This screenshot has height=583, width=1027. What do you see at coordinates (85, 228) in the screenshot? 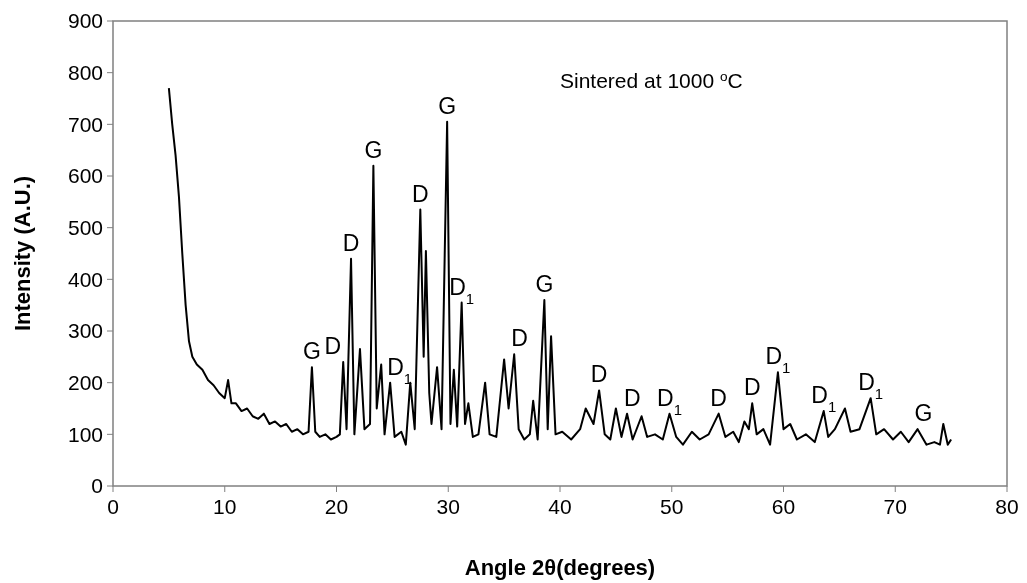
I see `y-tick-label: 500` at bounding box center [85, 228].